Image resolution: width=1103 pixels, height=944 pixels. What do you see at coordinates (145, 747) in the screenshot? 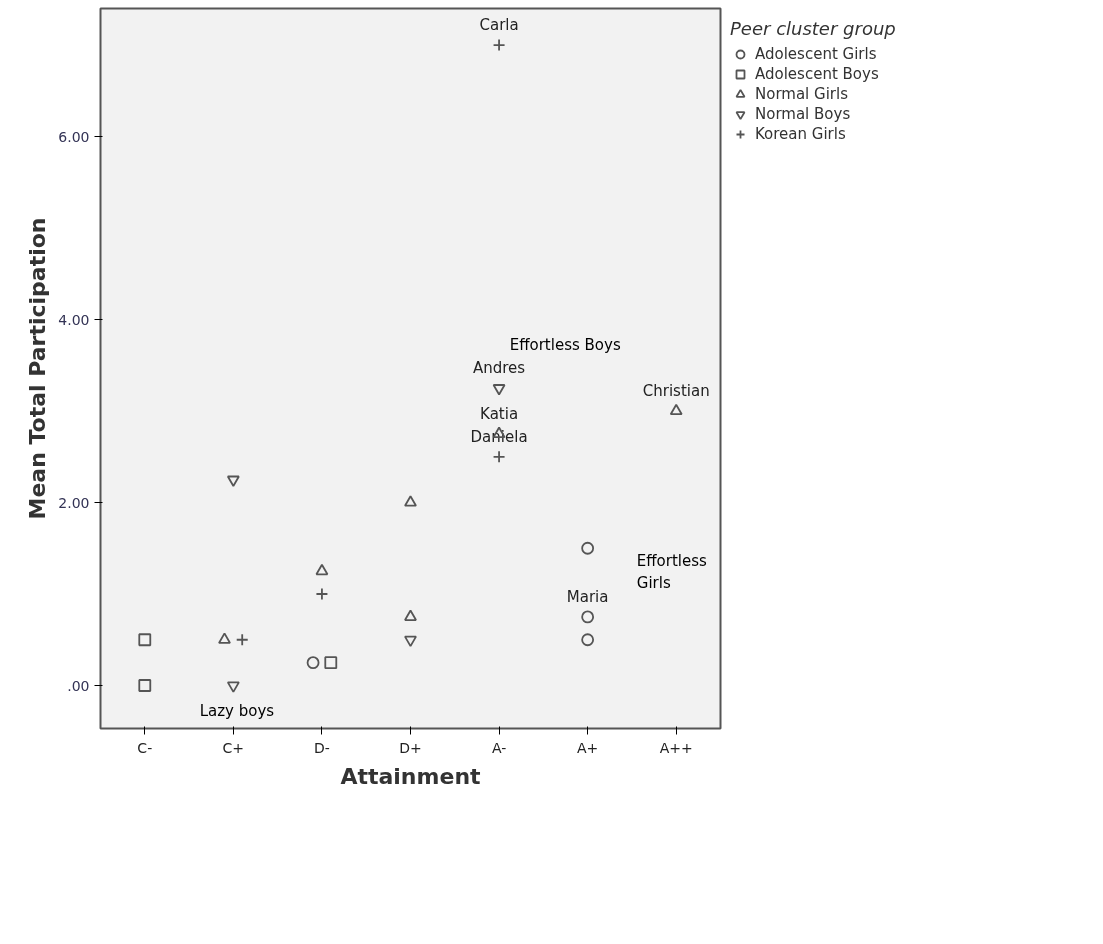
I see `x-tick-label: C-` at bounding box center [145, 747].